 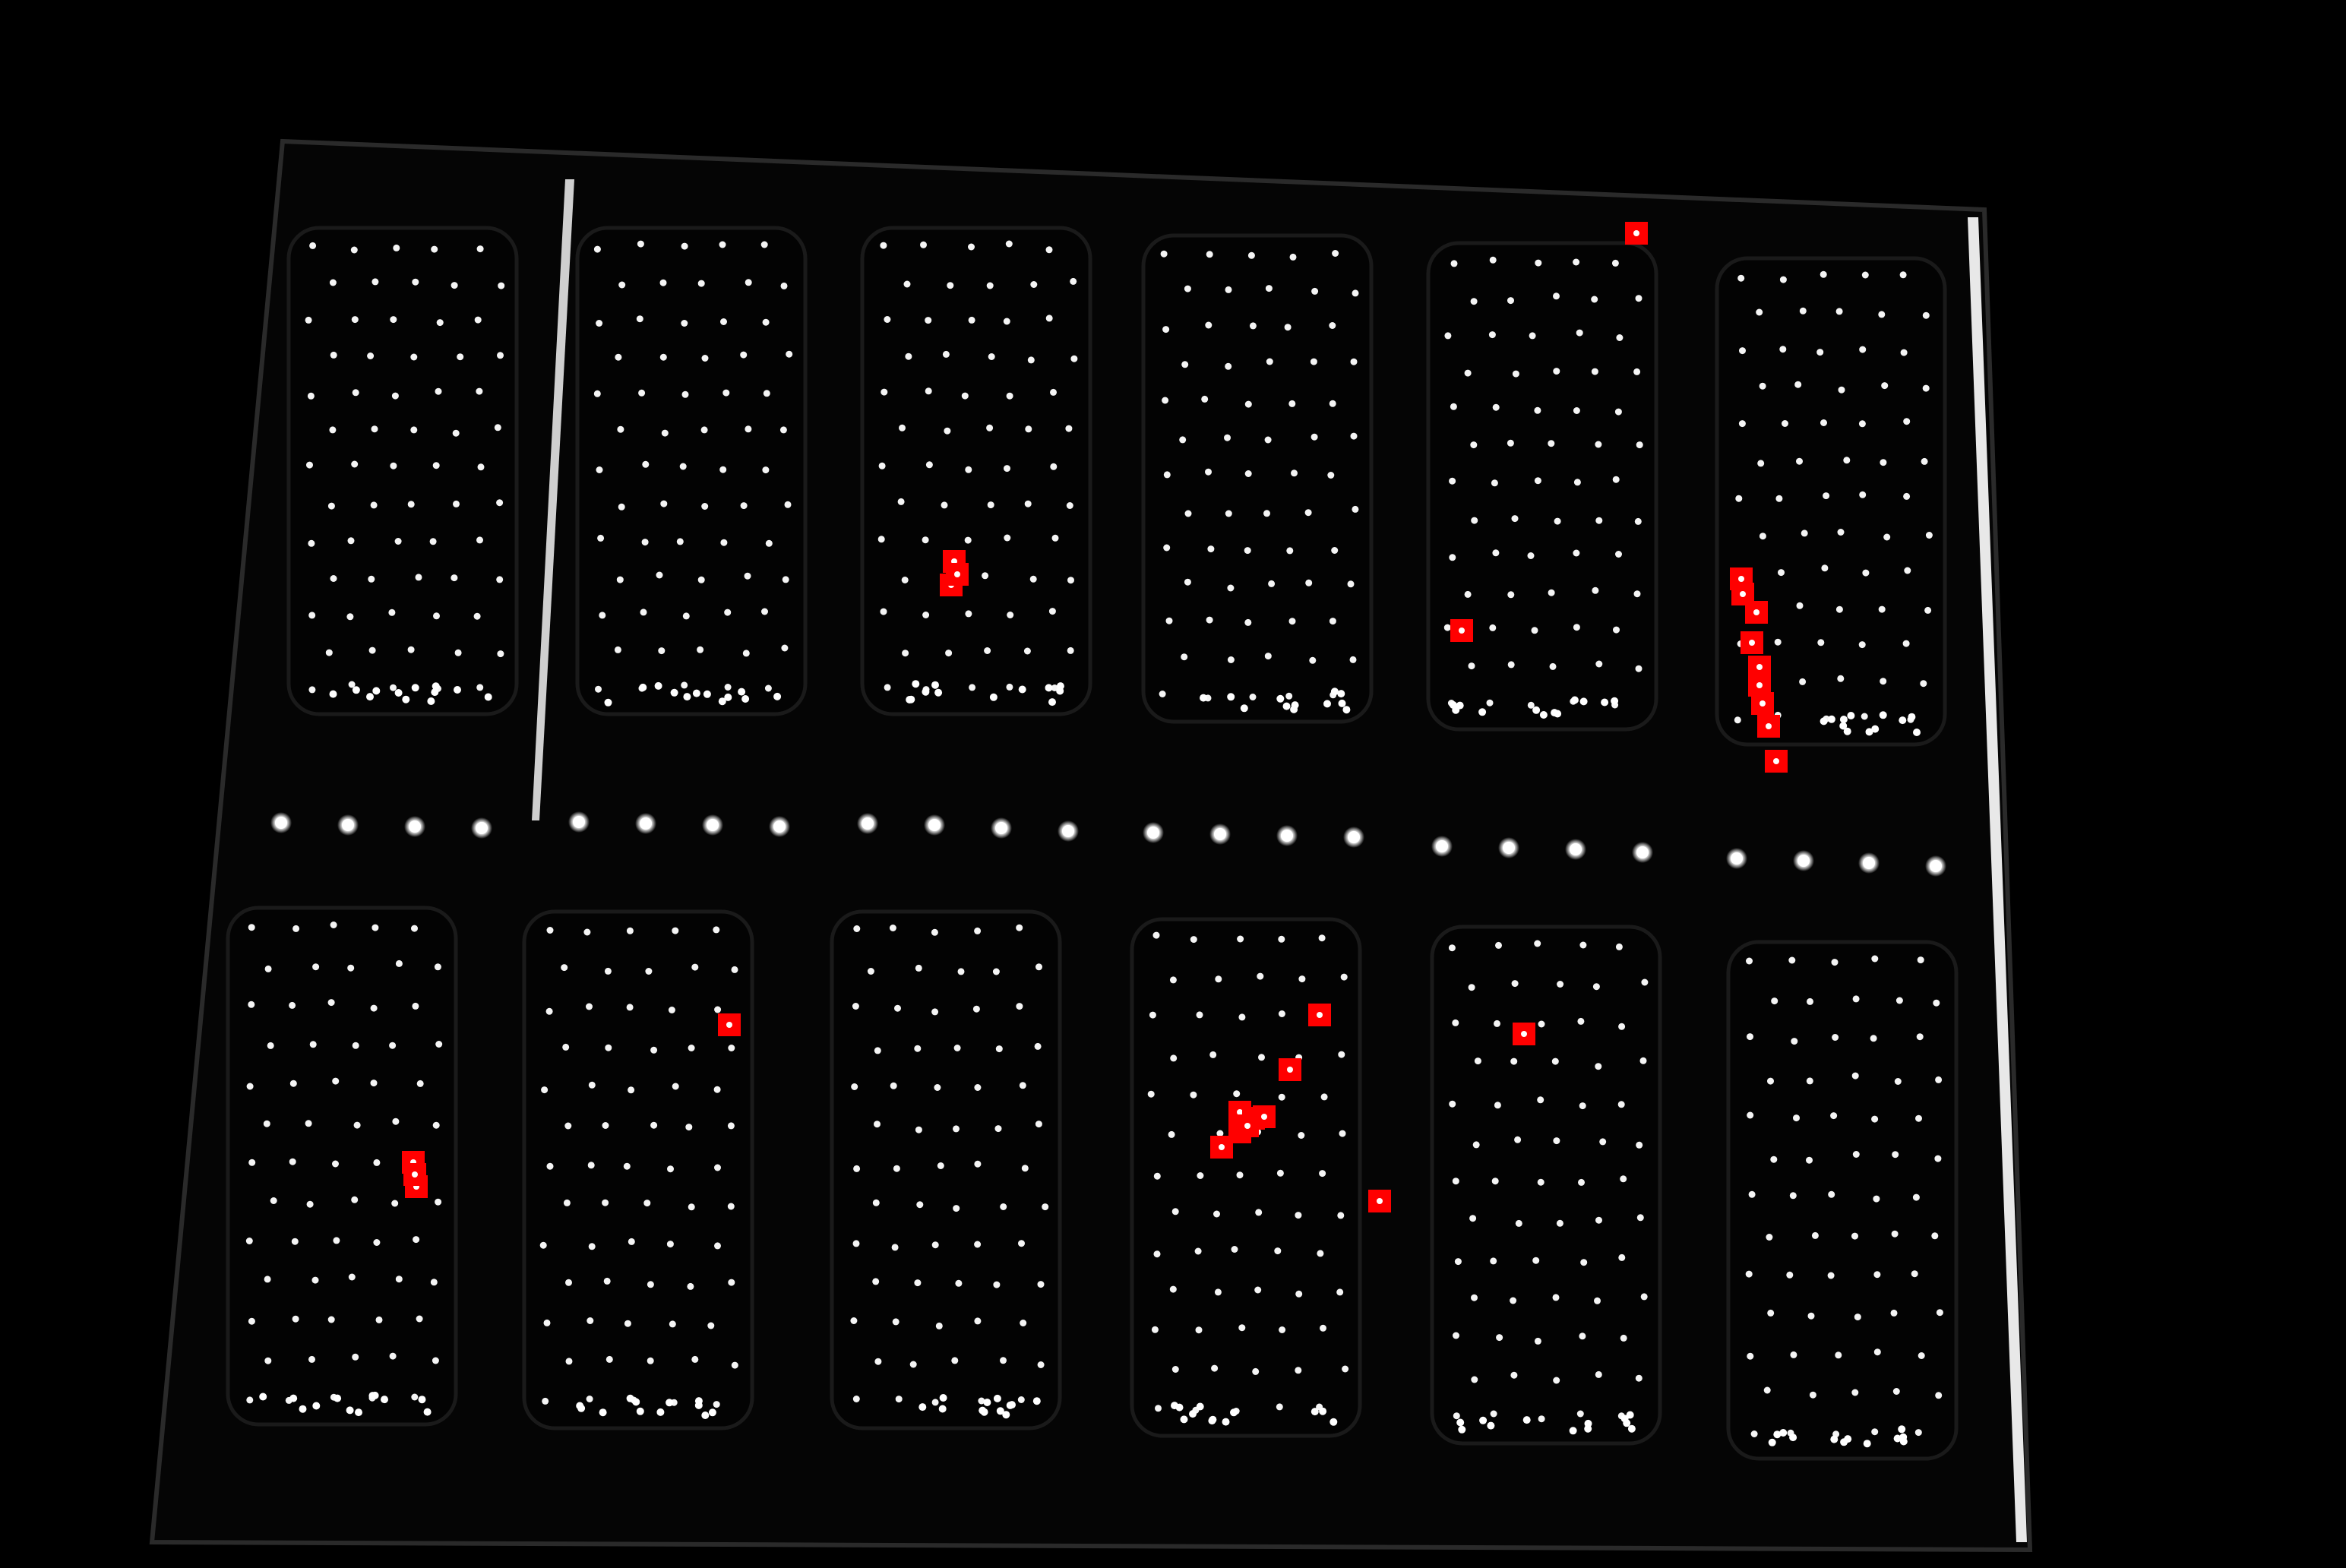 I want to click on panel-top, so click(x=691, y=471).